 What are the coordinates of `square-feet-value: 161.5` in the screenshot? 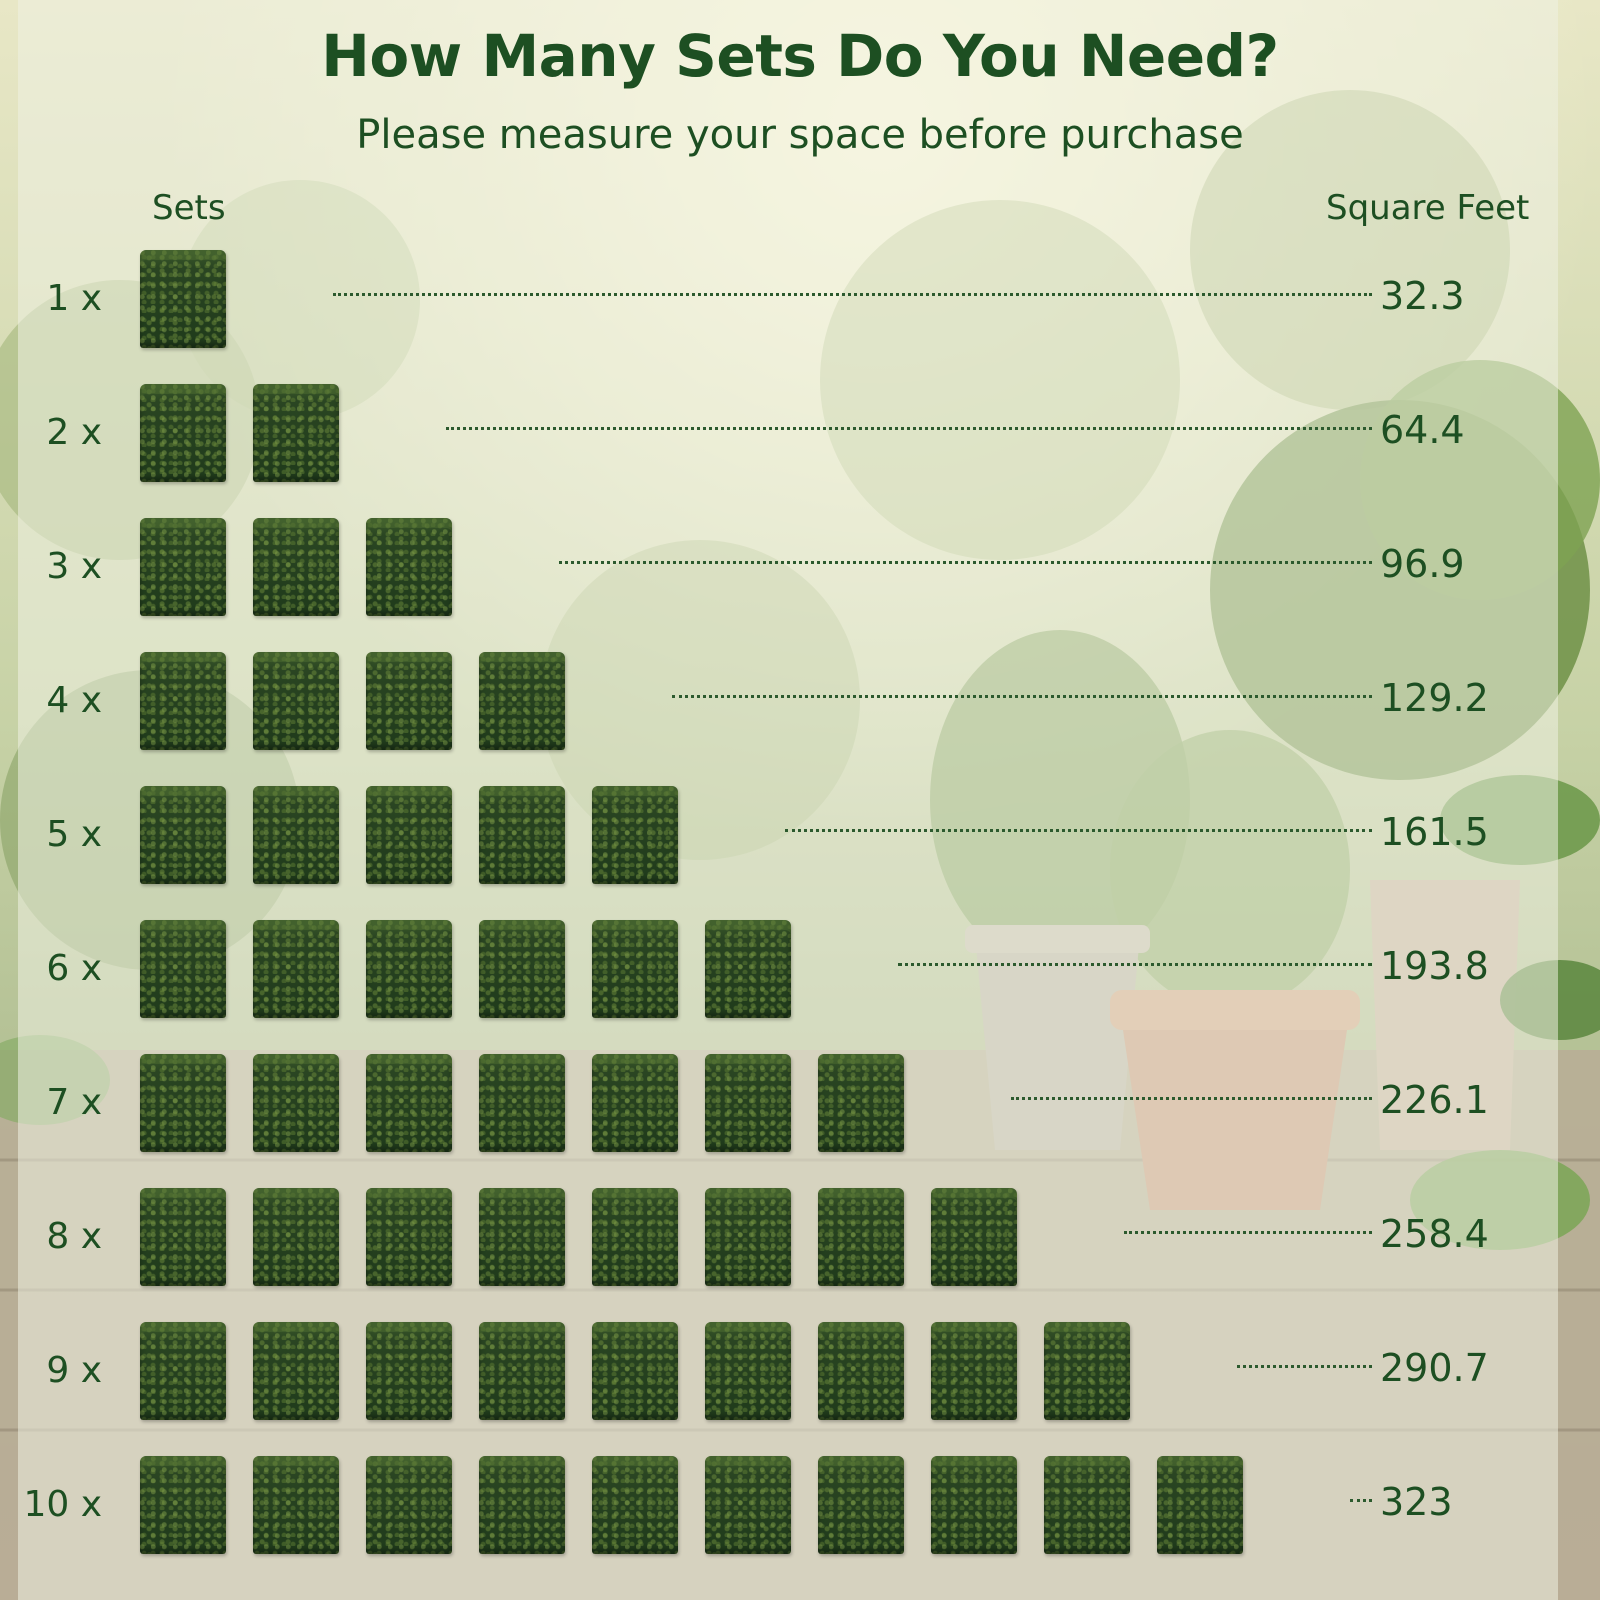 It's located at (1434, 832).